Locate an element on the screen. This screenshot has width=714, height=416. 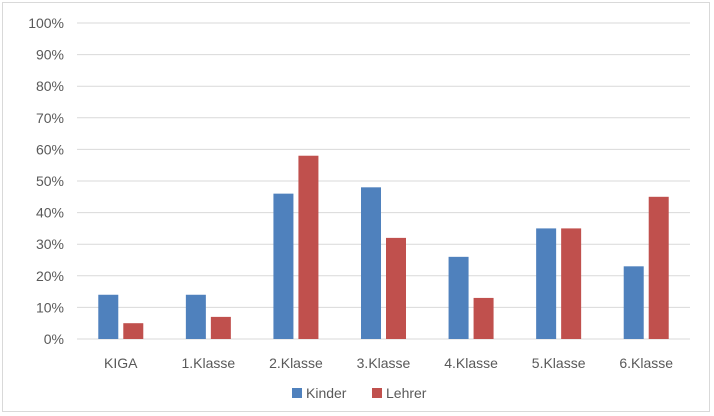
x-tick-label: 1.Klasse is located at coordinates (209, 363).